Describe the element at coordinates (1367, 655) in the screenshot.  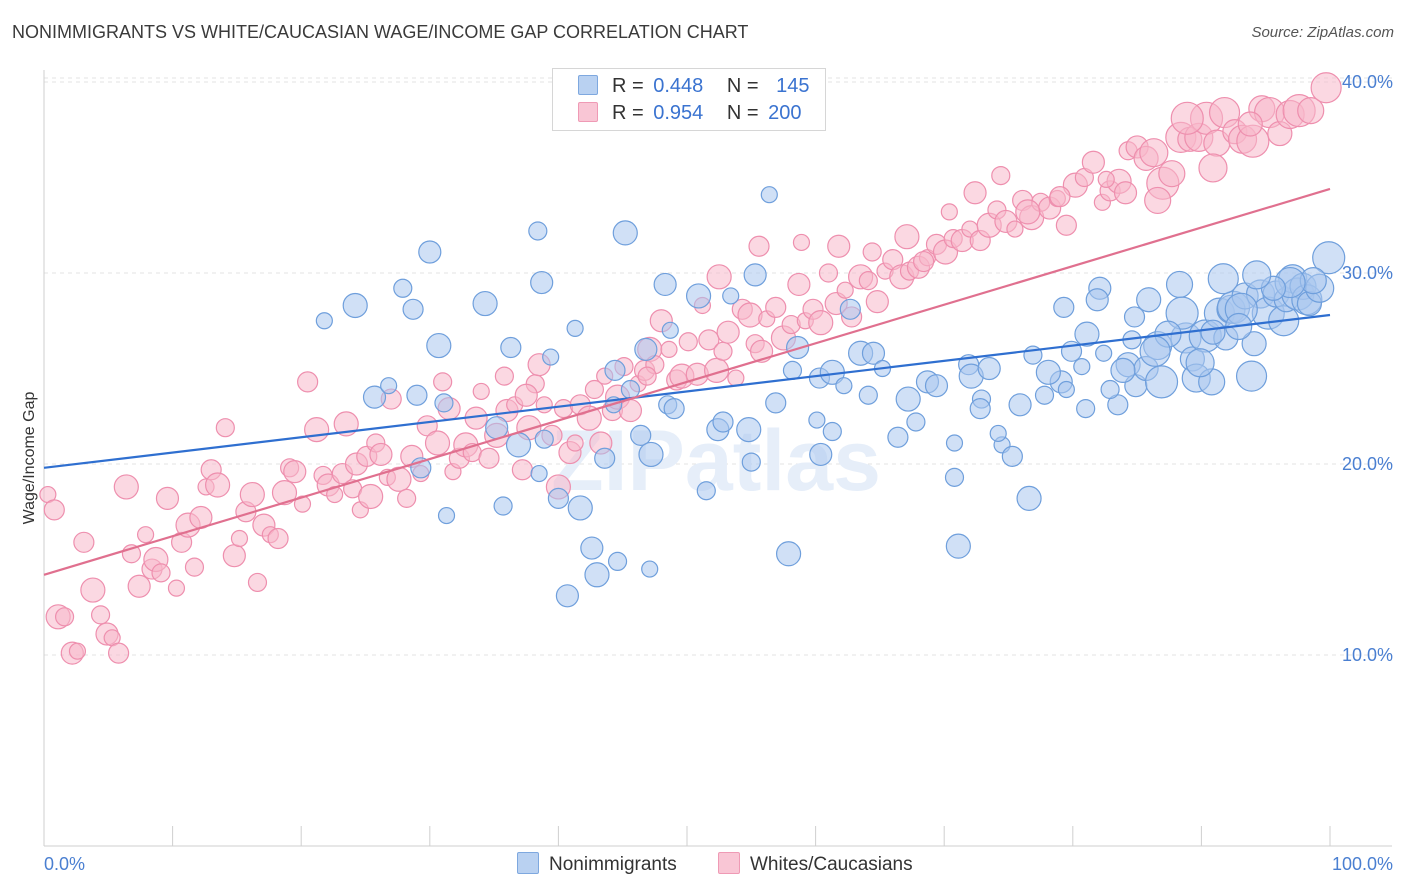
I see `y-tick-label: 10.0%` at that location.